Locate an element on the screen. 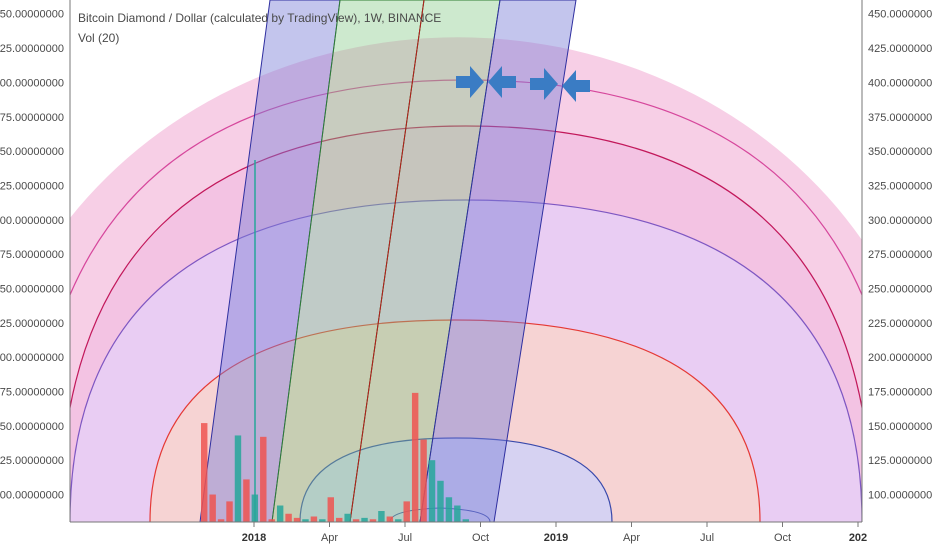  y-tick-label-right: 150.00000000 is located at coordinates (900, 427).